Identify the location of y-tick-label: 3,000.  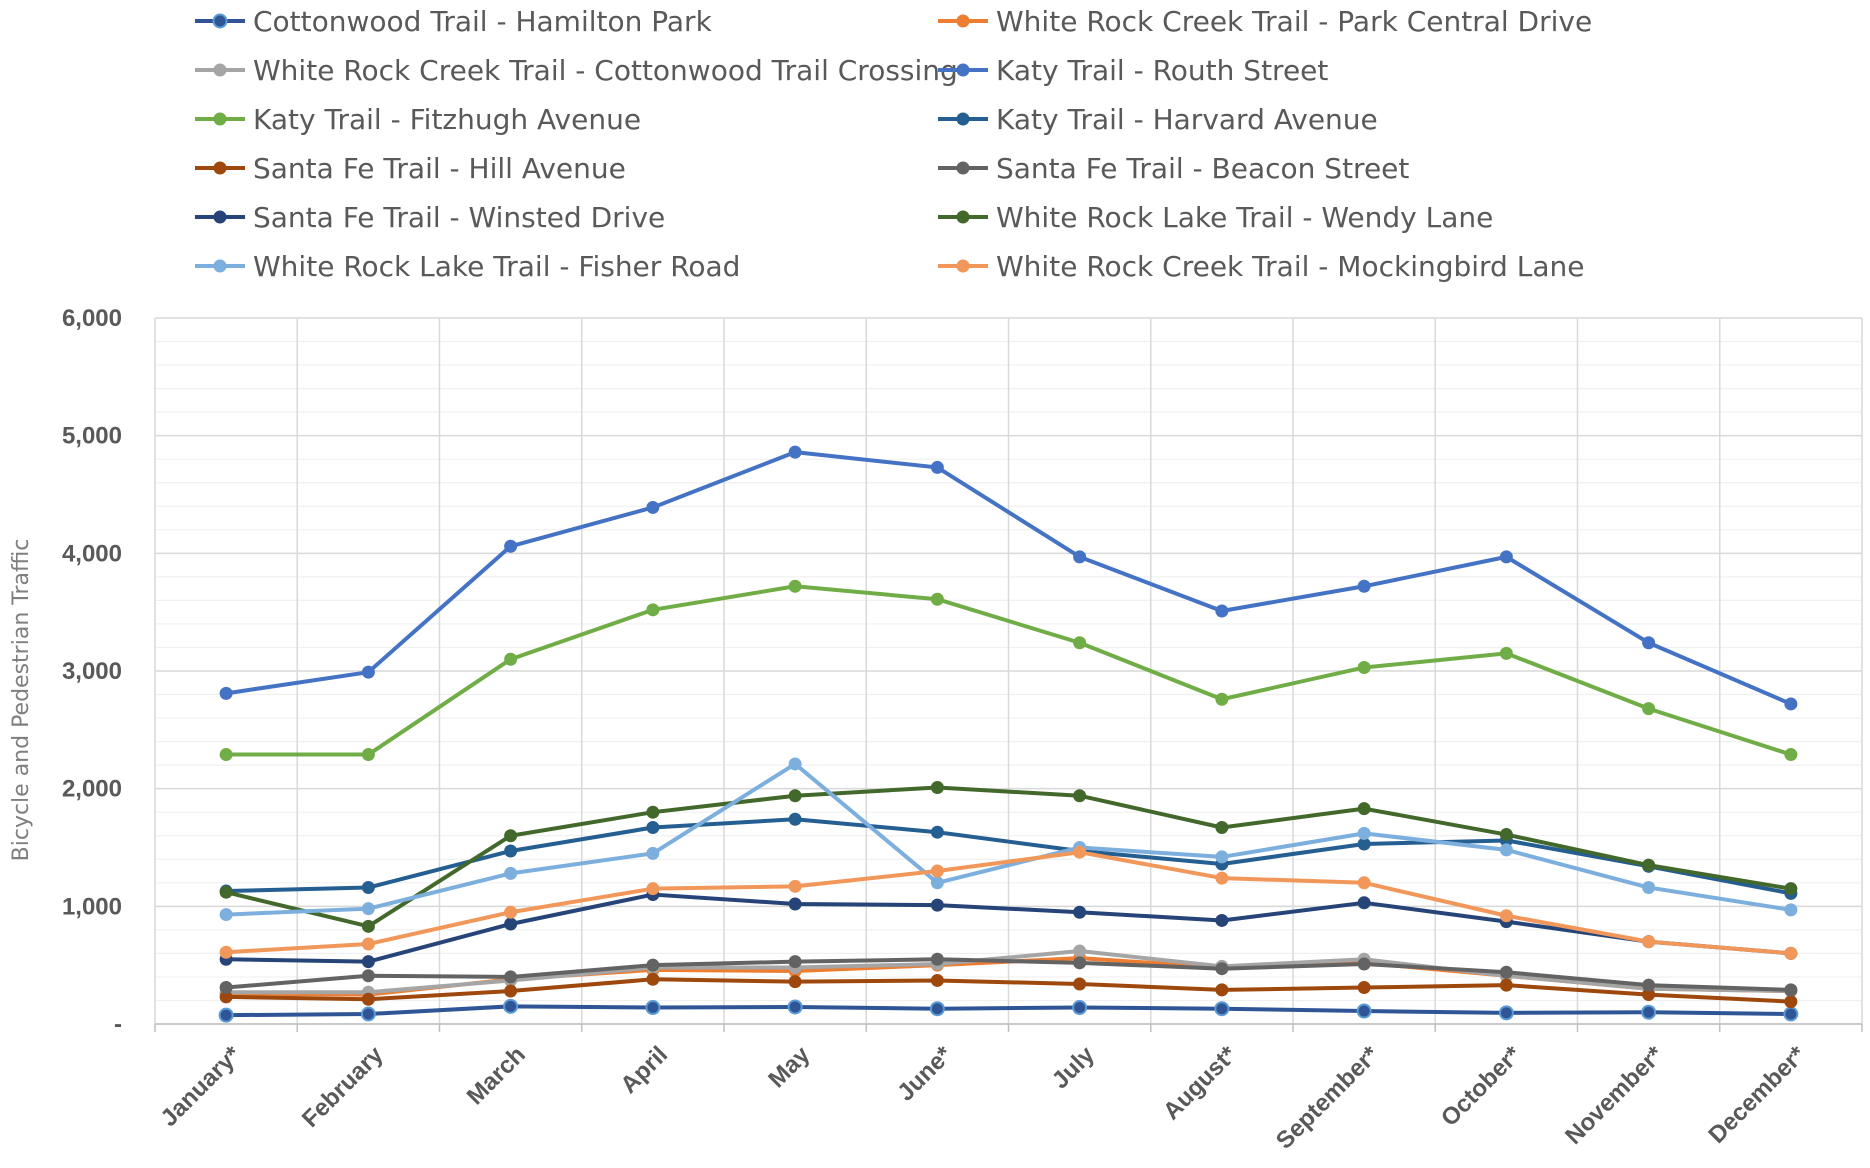
(92, 671).